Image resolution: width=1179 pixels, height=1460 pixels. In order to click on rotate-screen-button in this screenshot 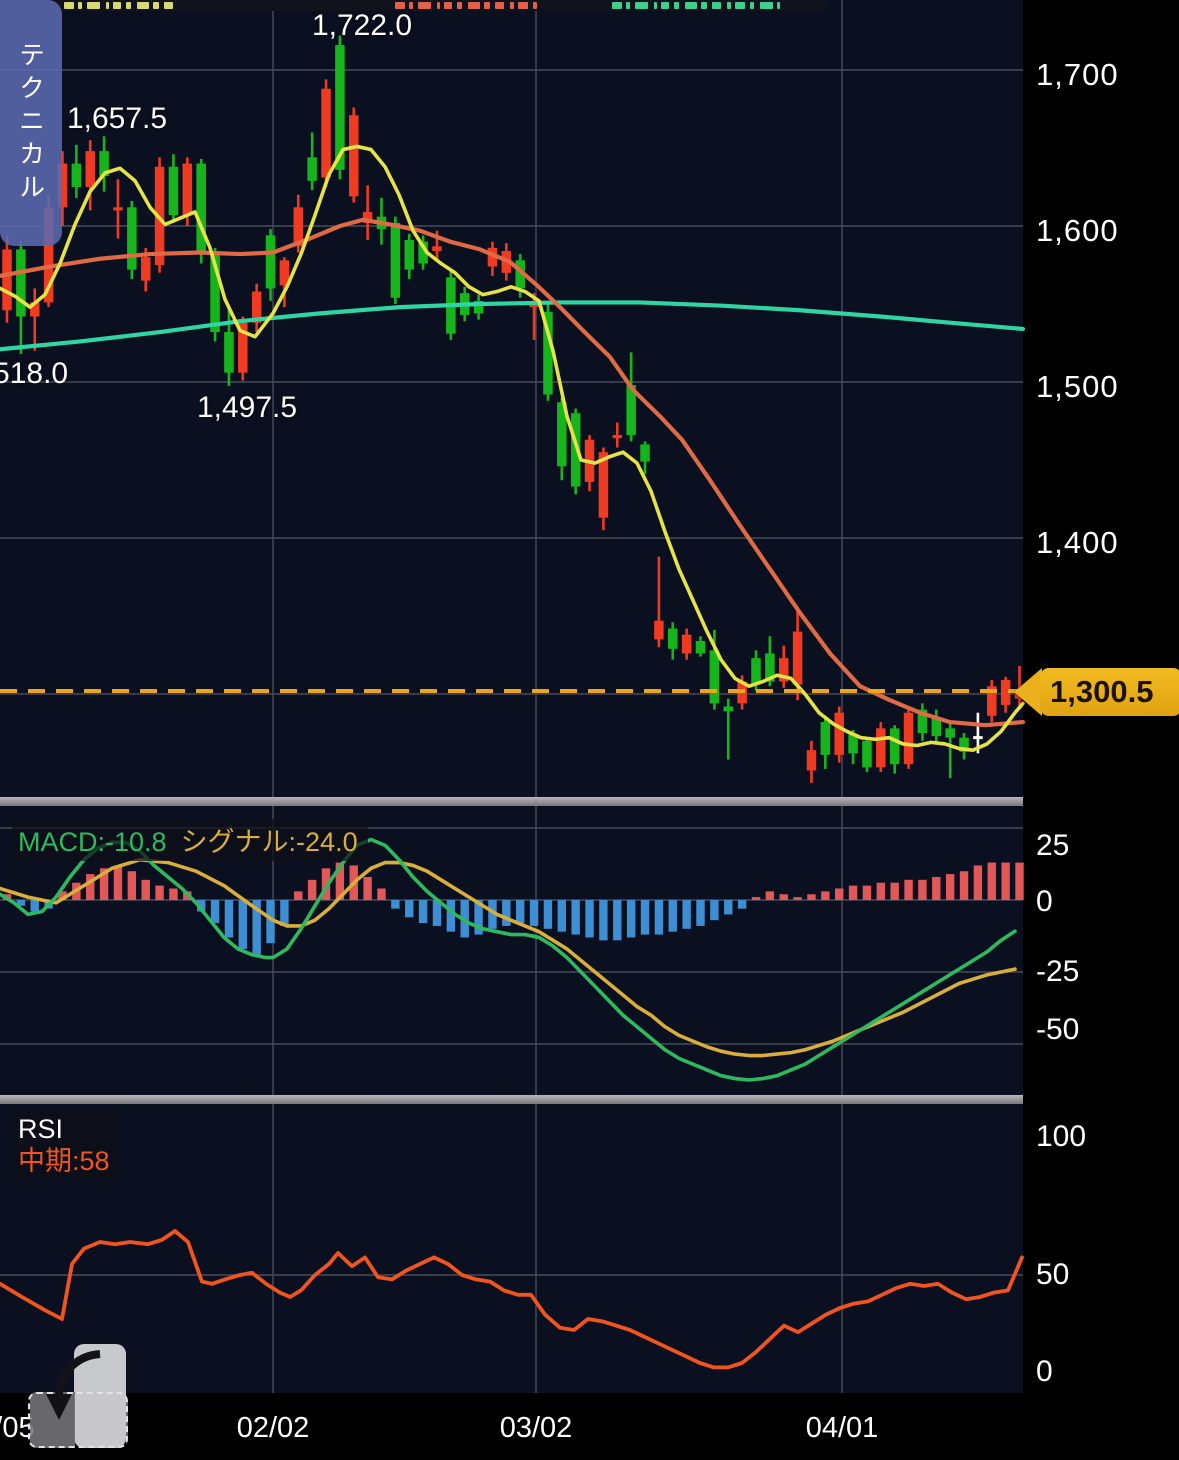, I will do `click(80, 1396)`.